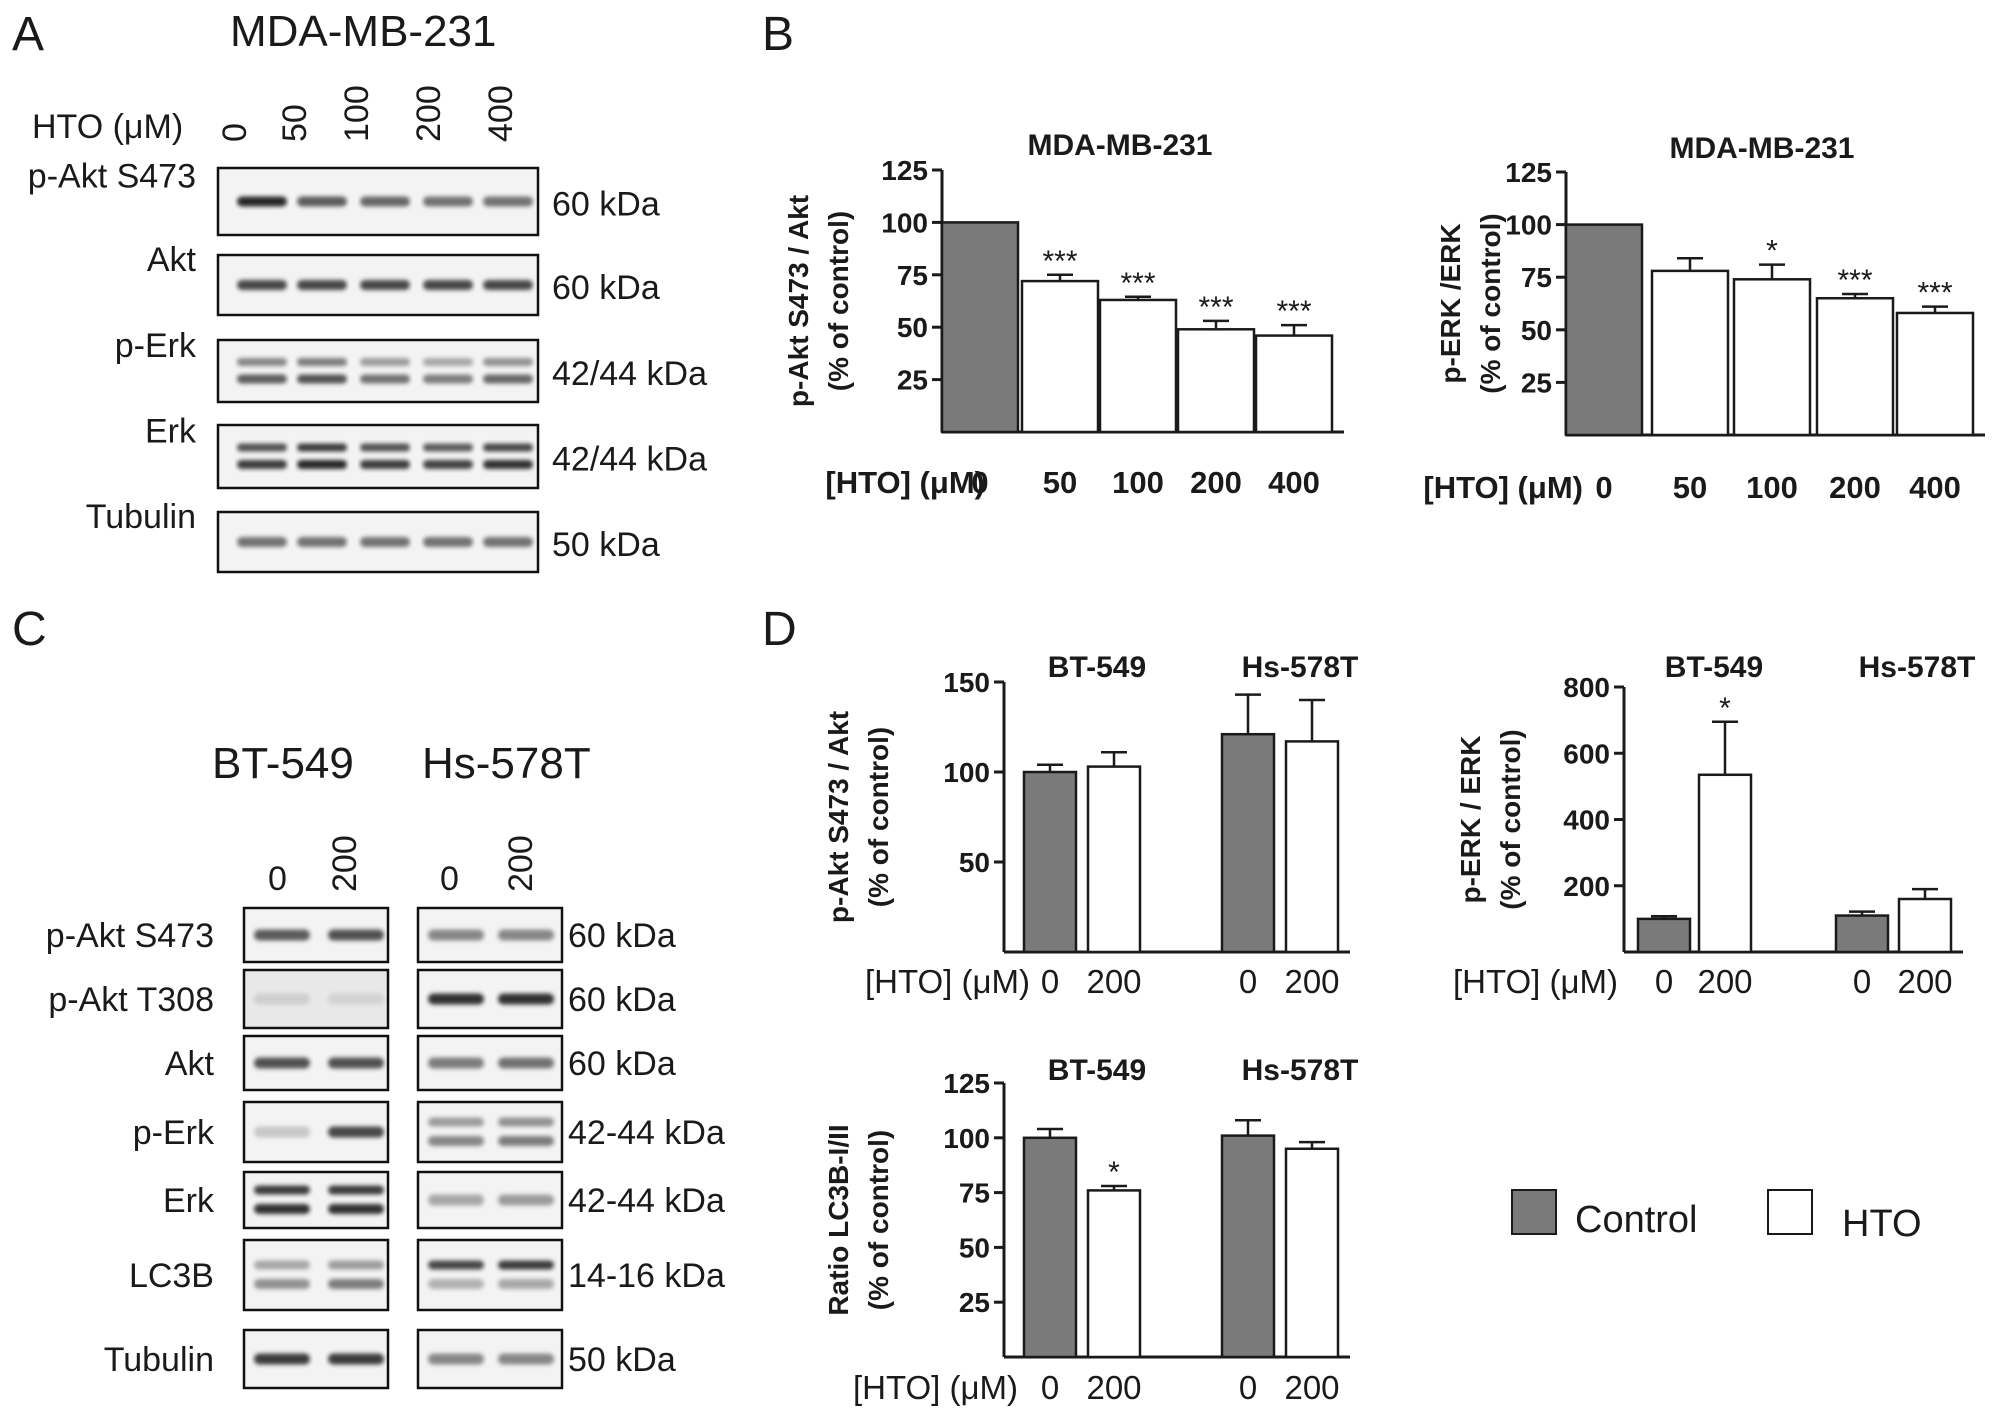 The width and height of the screenshot is (2000, 1410). What do you see at coordinates (779, 629) in the screenshot?
I see `panel-label-d: D` at bounding box center [779, 629].